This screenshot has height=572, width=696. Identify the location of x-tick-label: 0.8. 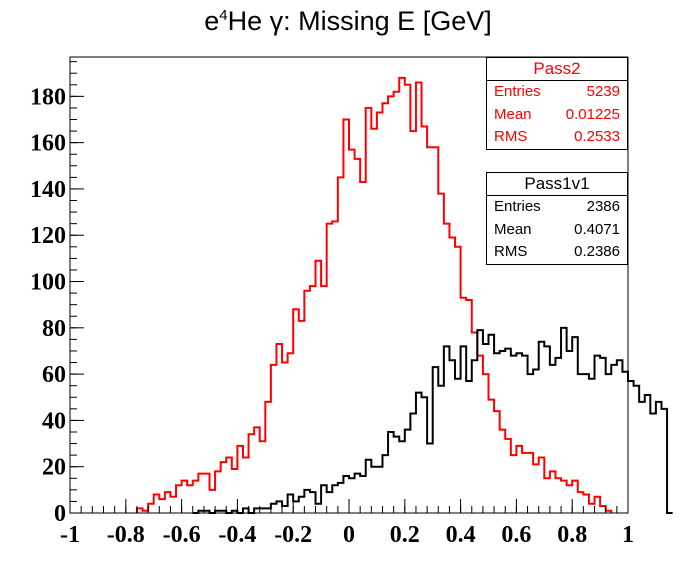
(572, 535).